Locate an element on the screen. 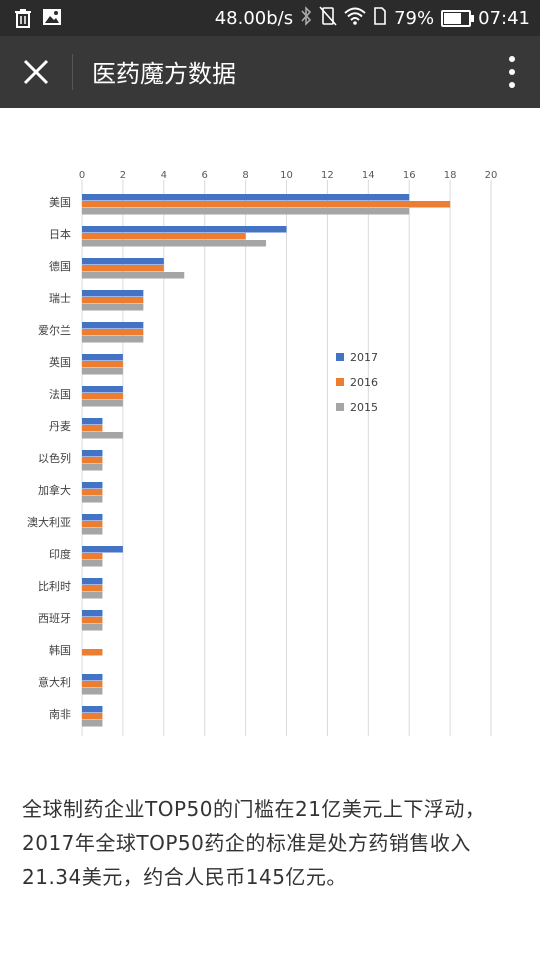 Image resolution: width=540 pixels, height=960 pixels. trash-icon is located at coordinates (23, 20).